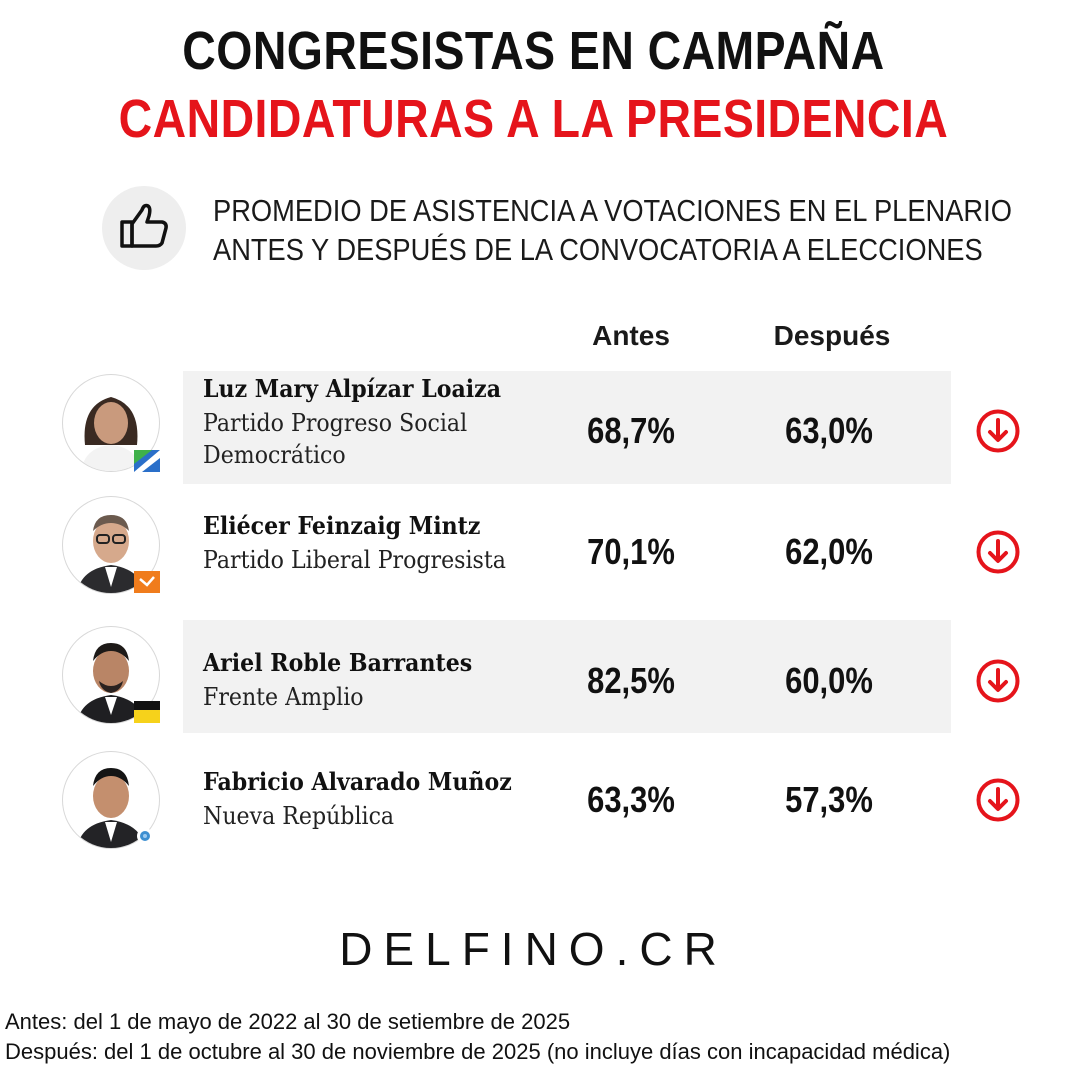  I want to click on candidate-party: Frente Amplio, so click(283, 697).